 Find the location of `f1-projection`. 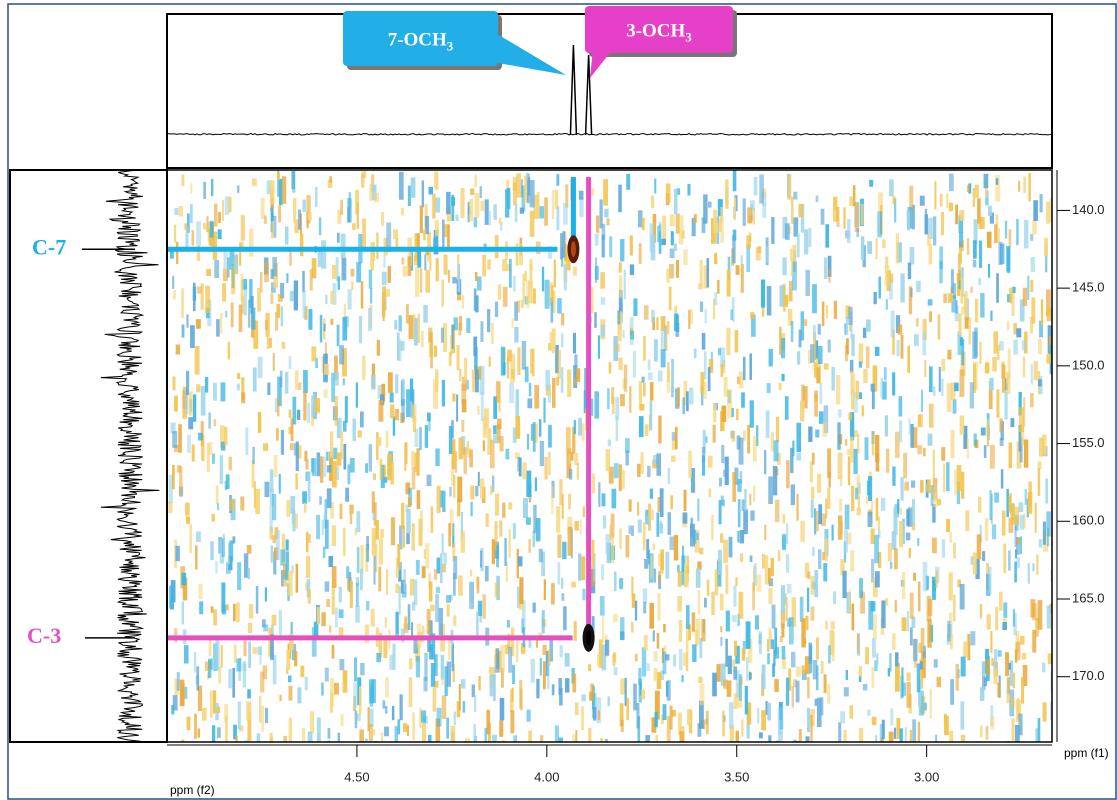

f1-projection is located at coordinates (130, 455).